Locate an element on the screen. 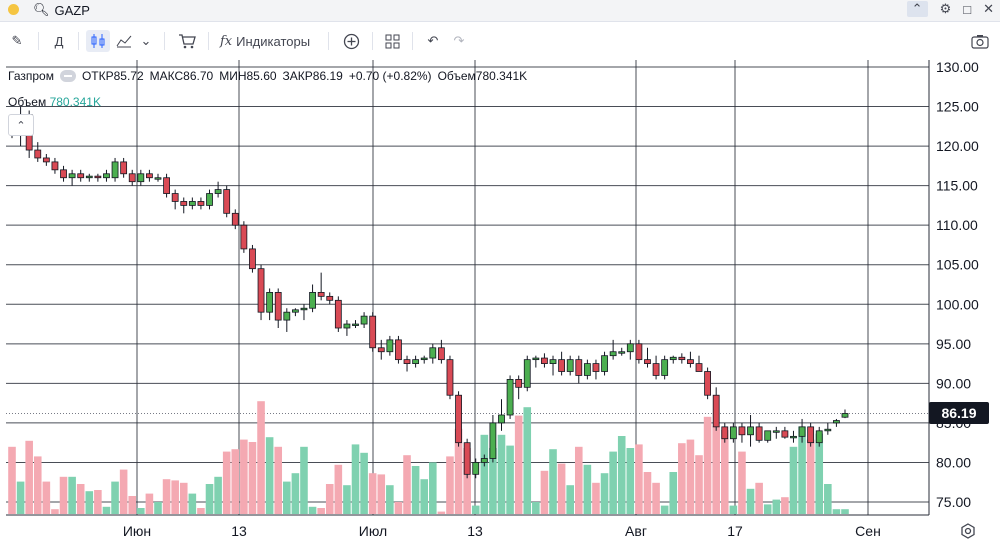 This screenshot has height=549, width=1000. chevron-down-icon: ⌄ is located at coordinates (146, 40).